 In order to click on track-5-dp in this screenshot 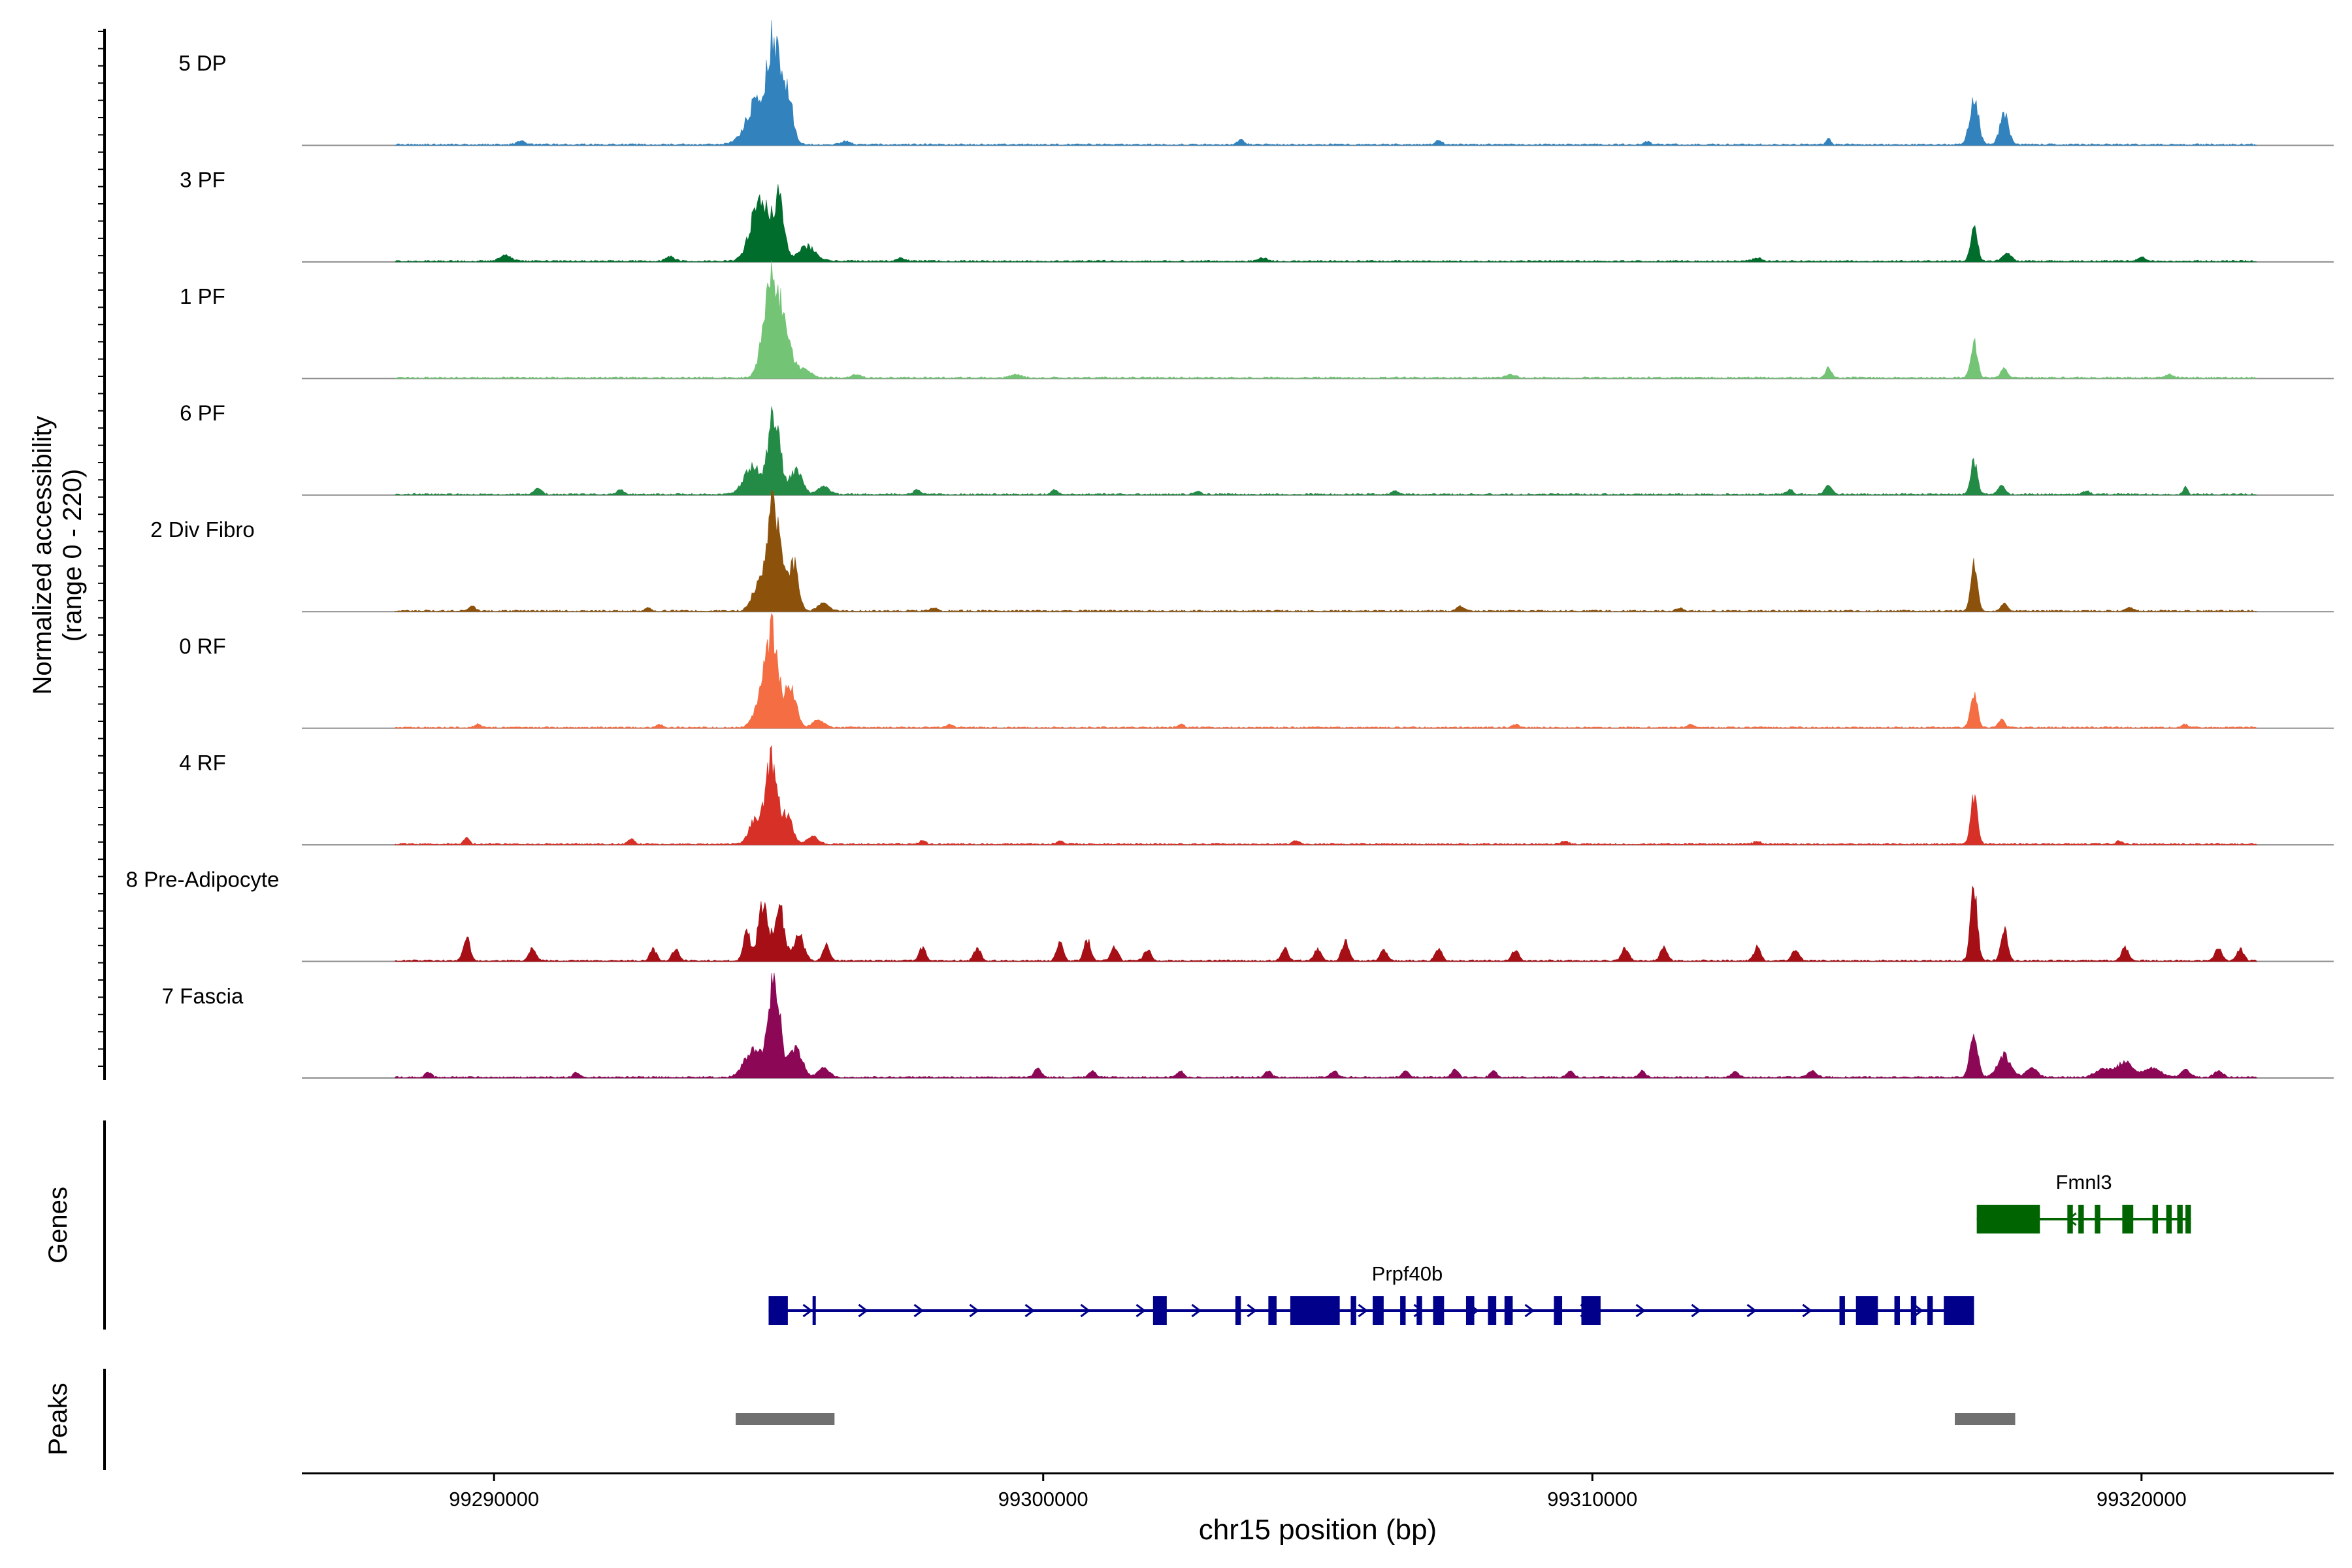, I will do `click(1318, 83)`.